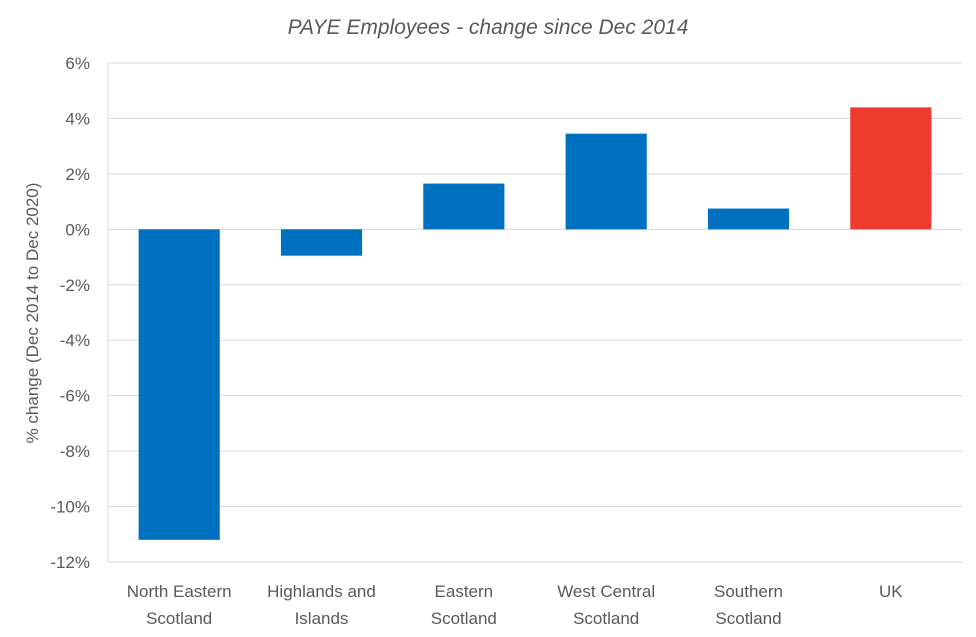 The image size is (976, 637). I want to click on x-tick-label: Southern, so click(748, 591).